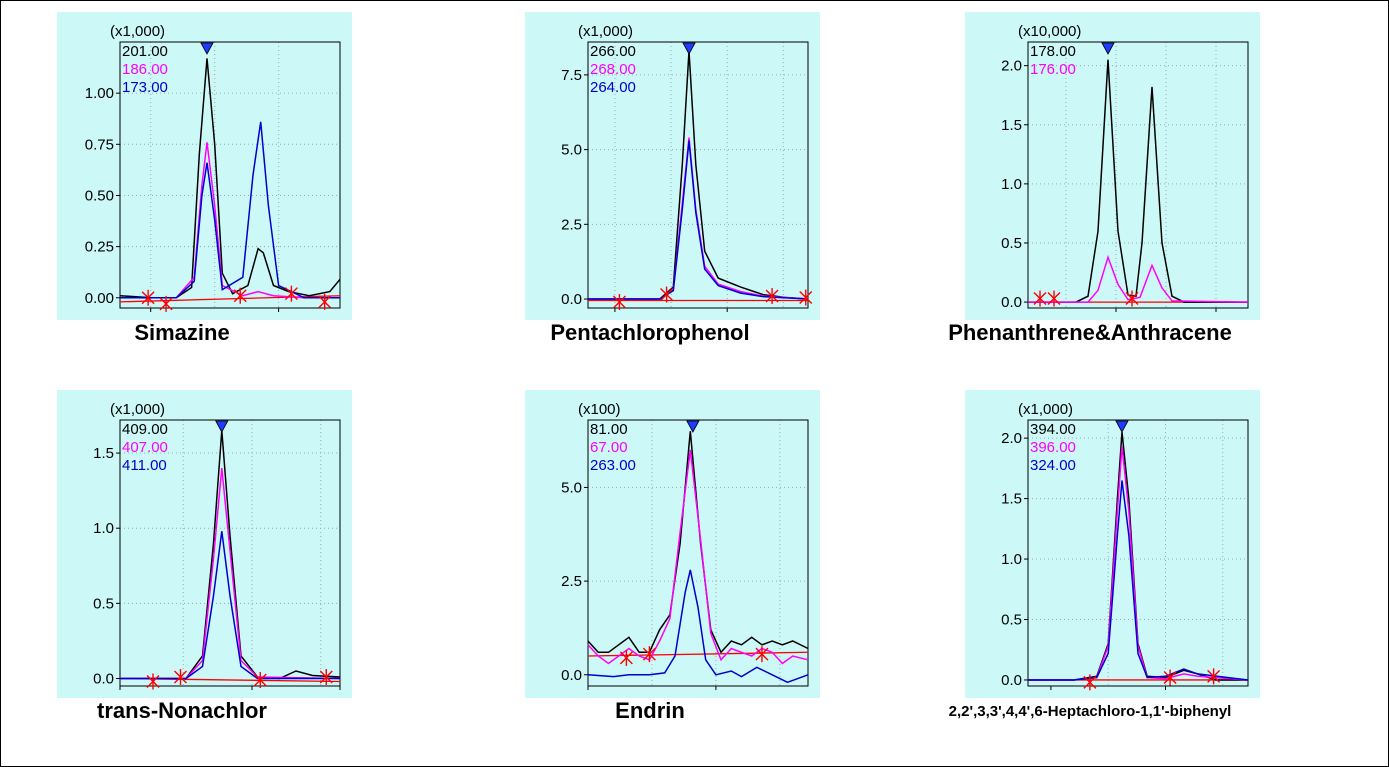 This screenshot has height=767, width=1389. I want to click on chart-title: Pentachlorophenol, so click(650, 332).